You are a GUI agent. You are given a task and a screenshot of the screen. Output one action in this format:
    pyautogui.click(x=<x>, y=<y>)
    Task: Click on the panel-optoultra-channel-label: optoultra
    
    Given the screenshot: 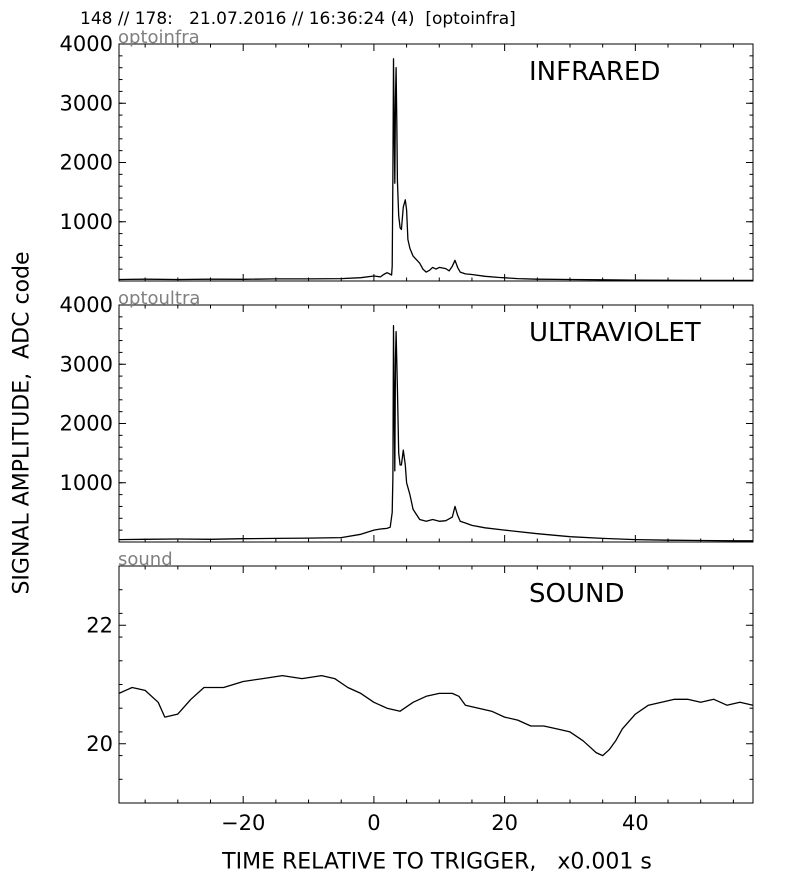 What is the action you would take?
    pyautogui.click(x=159, y=298)
    